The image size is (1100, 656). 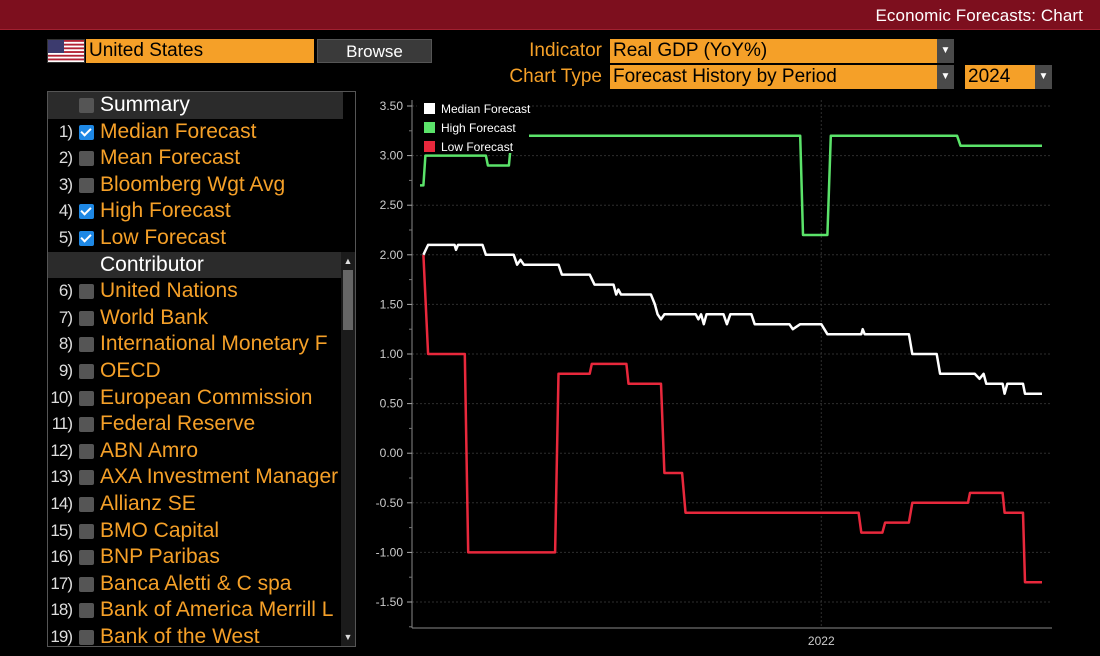 I want to click on y-tick-label: 2.00, so click(x=392, y=255).